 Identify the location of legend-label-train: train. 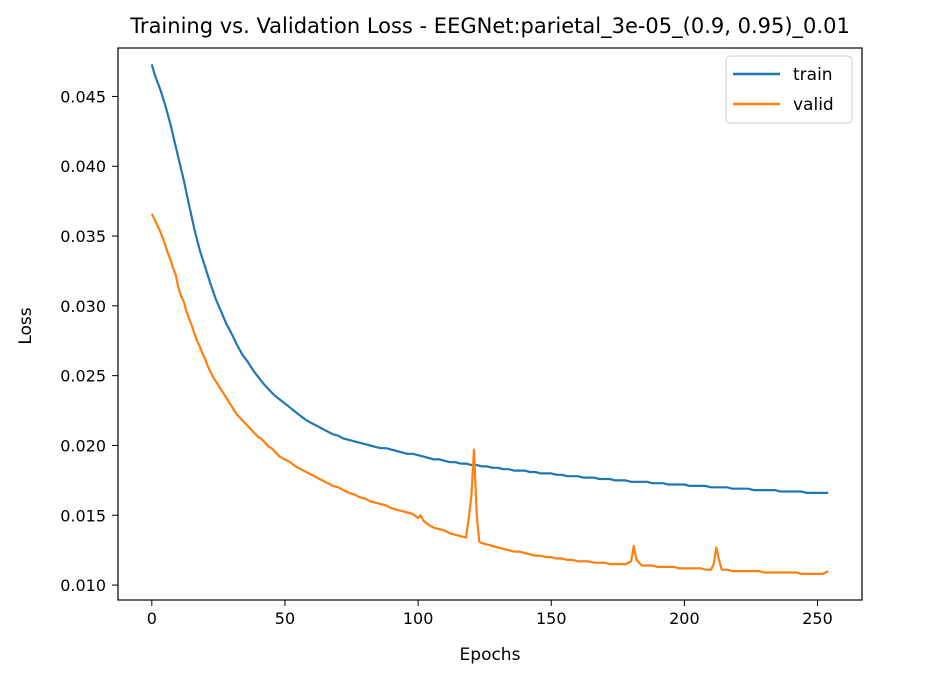
(813, 75).